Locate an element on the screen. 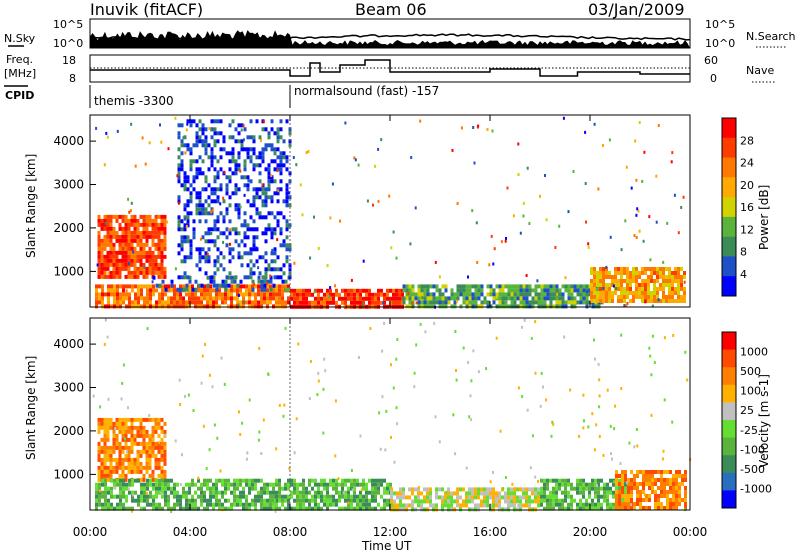 Image resolution: width=800 pixels, height=554 pixels. x-tick-label: 04:00 is located at coordinates (190, 532).